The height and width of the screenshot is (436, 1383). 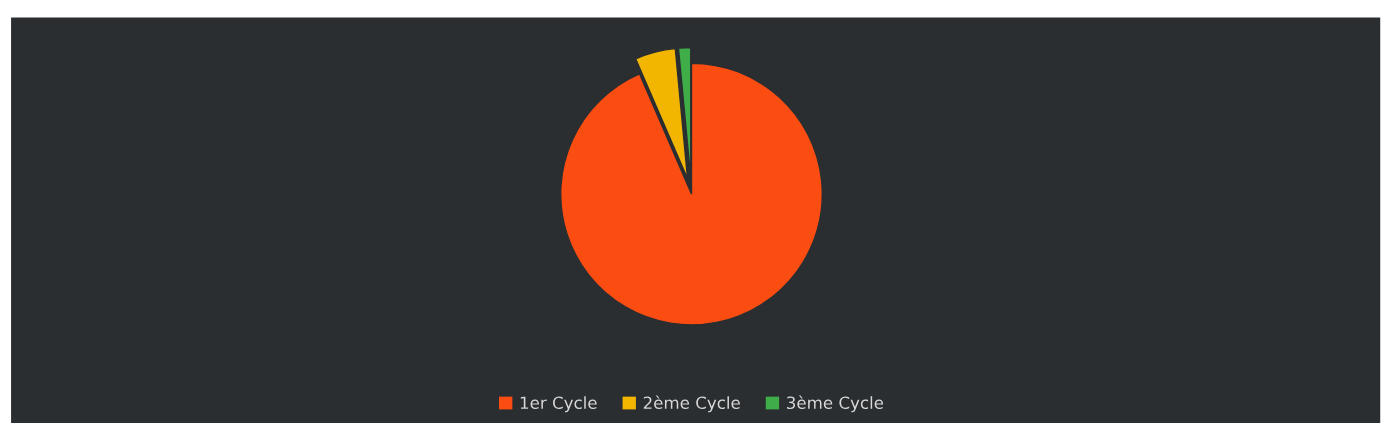 I want to click on legend-label: 1er Cycle, so click(x=558, y=404).